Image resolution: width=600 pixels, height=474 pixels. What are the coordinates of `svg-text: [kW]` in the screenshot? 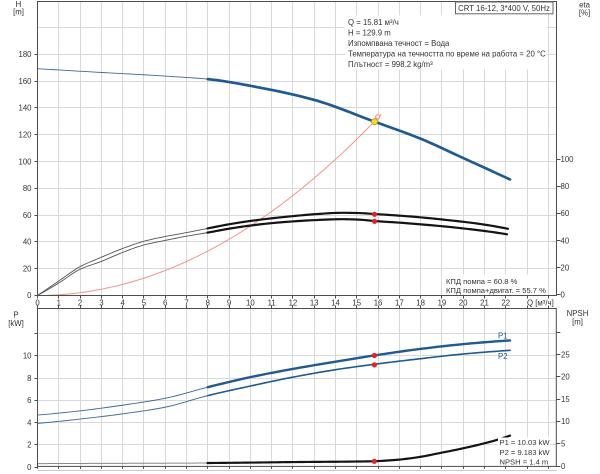 It's located at (16, 323).